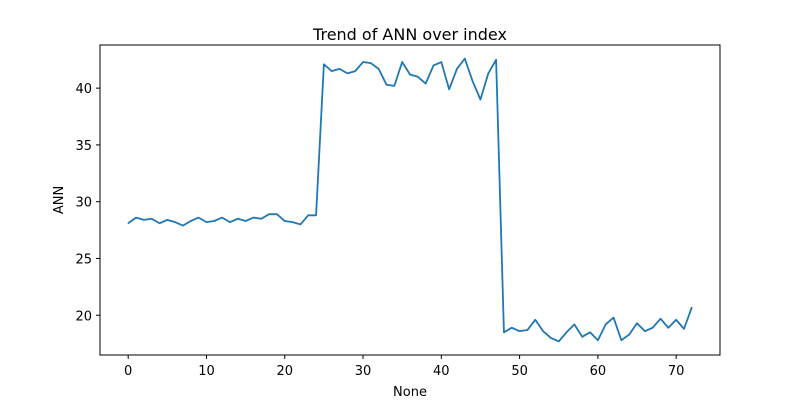 The image size is (800, 400). Describe the element at coordinates (676, 371) in the screenshot. I see `x-tick-label: 70` at that location.